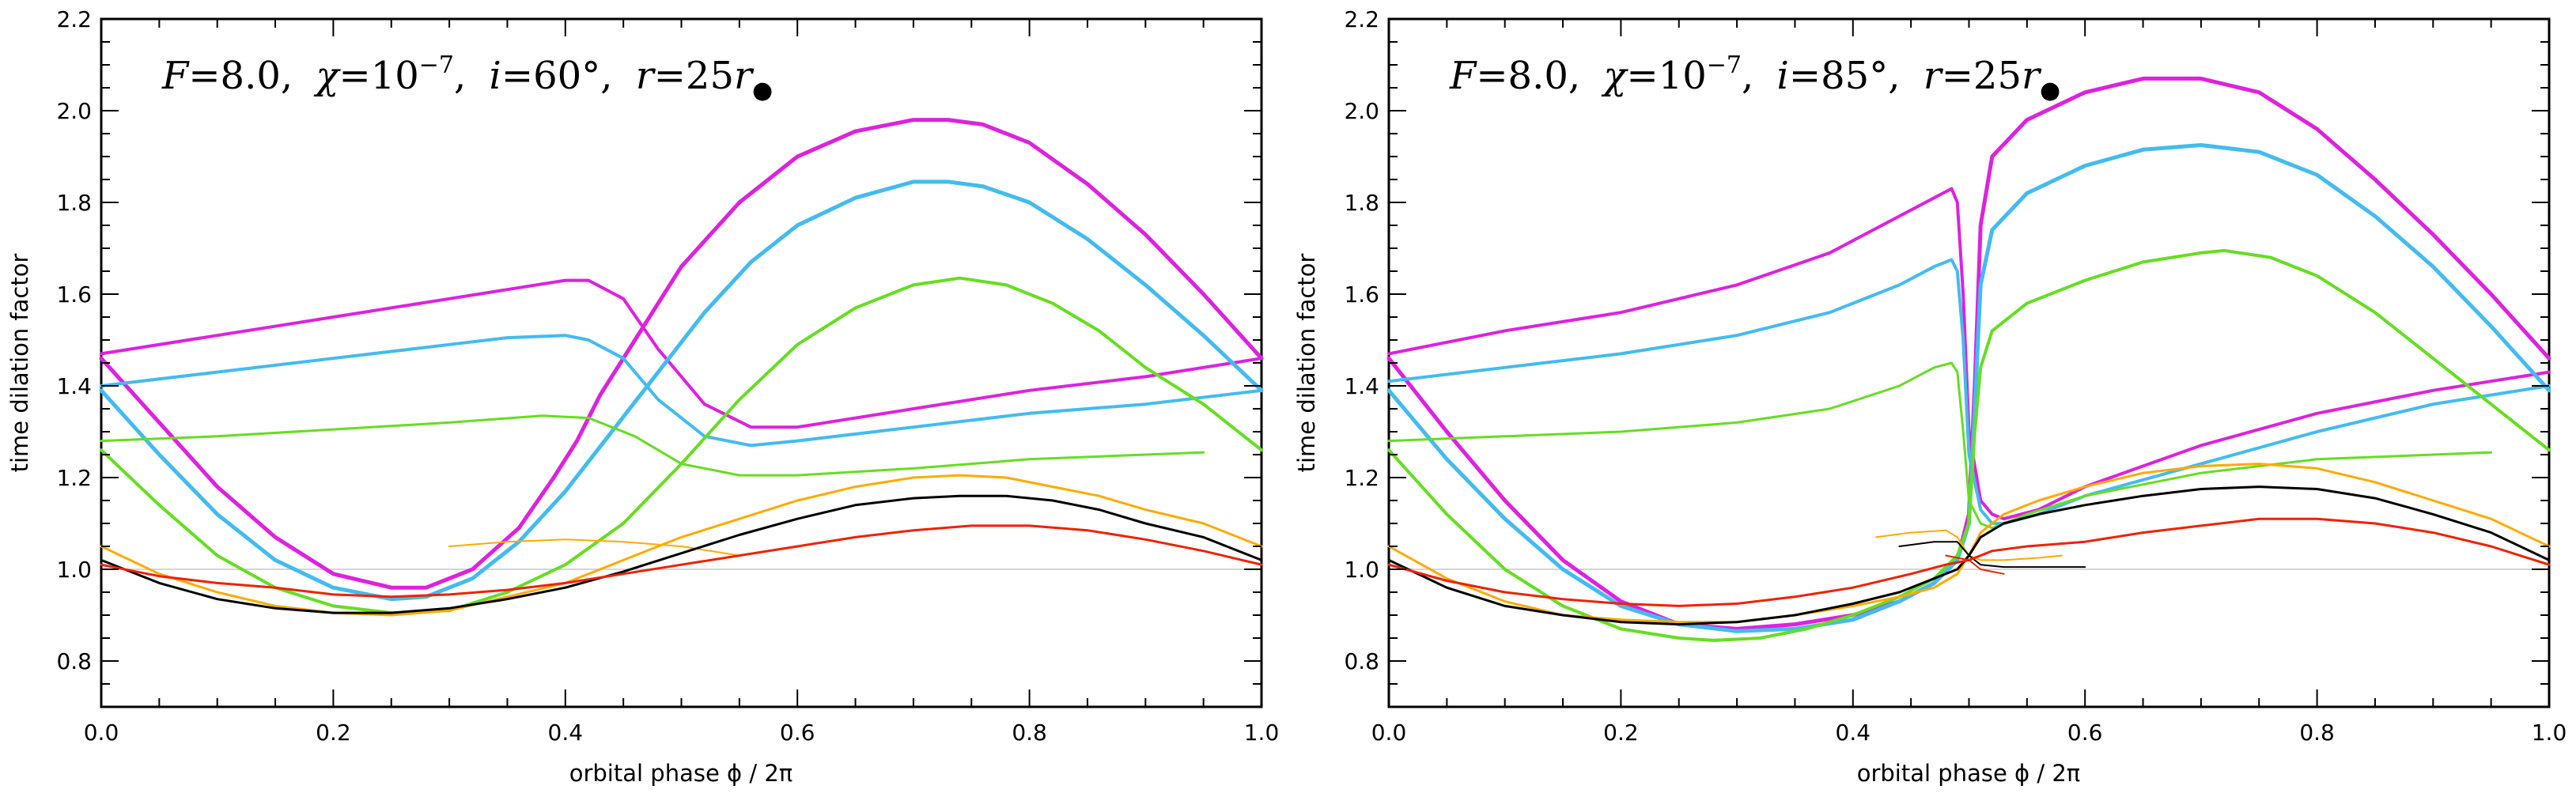 The height and width of the screenshot is (797, 2576). I want to click on left-y-tick-label: 0.8, so click(74, 661).